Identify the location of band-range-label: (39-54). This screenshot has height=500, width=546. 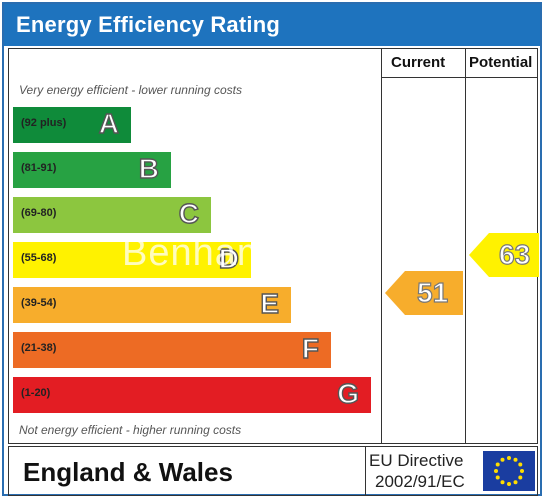
(39, 303).